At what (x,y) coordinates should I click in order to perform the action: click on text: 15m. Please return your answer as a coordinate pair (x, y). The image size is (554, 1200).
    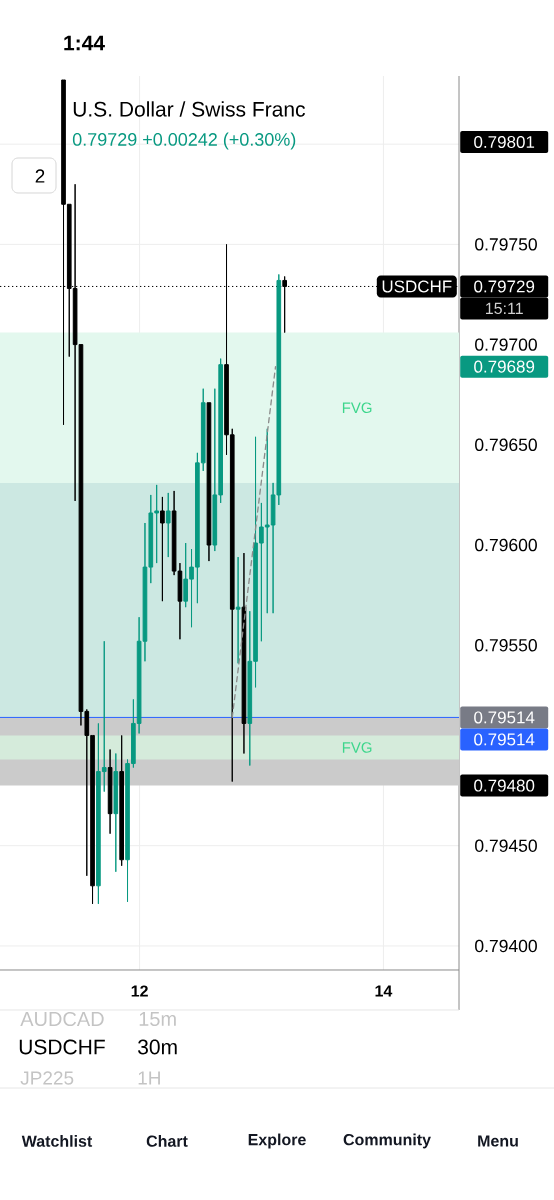
    Looking at the image, I should click on (157, 1019).